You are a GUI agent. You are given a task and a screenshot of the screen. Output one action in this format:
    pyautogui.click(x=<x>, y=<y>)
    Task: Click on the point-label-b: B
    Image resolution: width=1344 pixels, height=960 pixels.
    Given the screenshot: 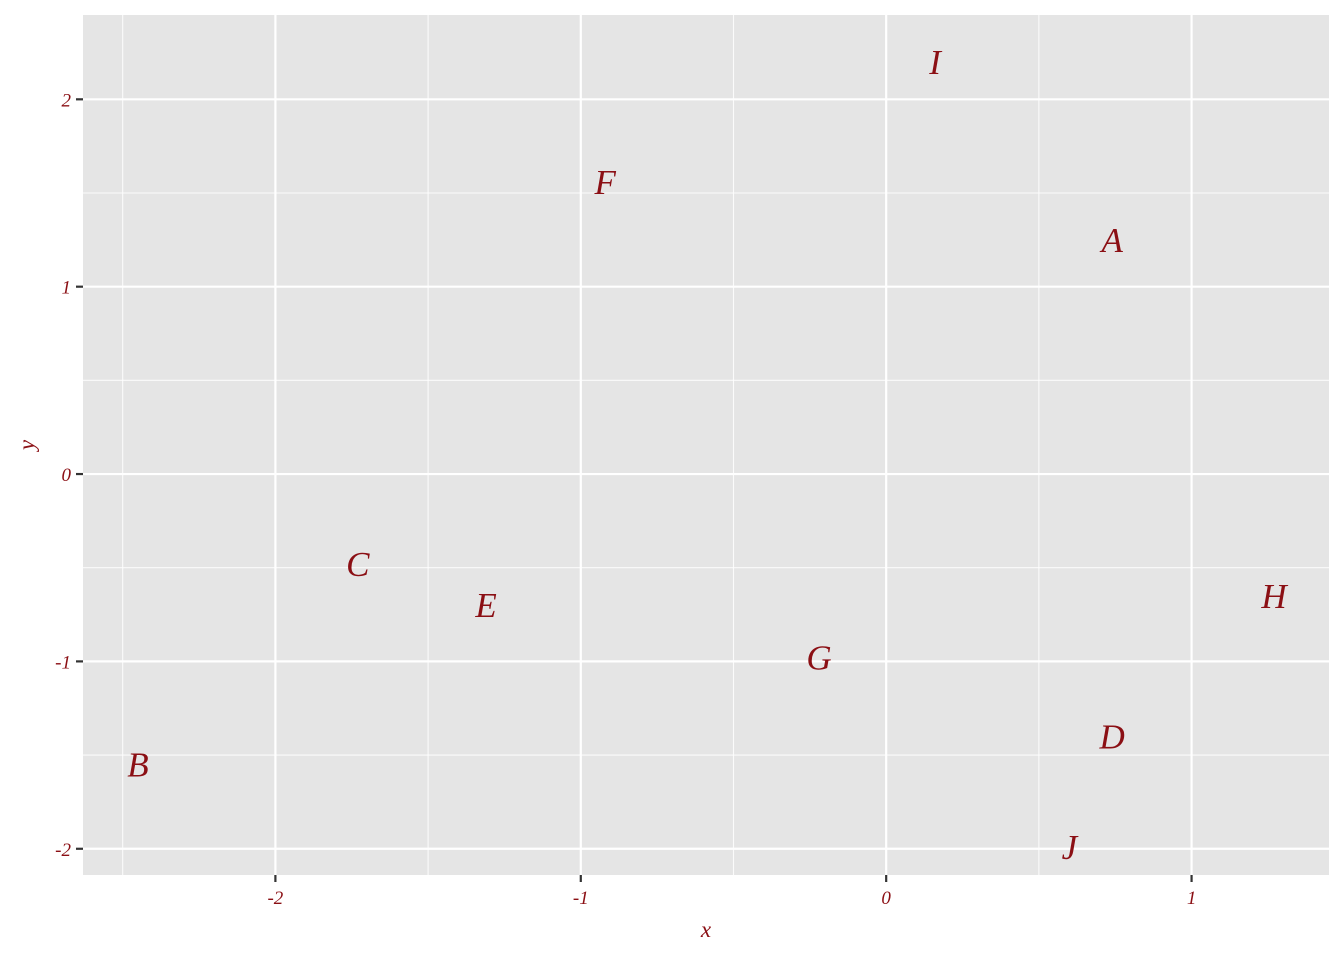 What is the action you would take?
    pyautogui.click(x=137, y=764)
    